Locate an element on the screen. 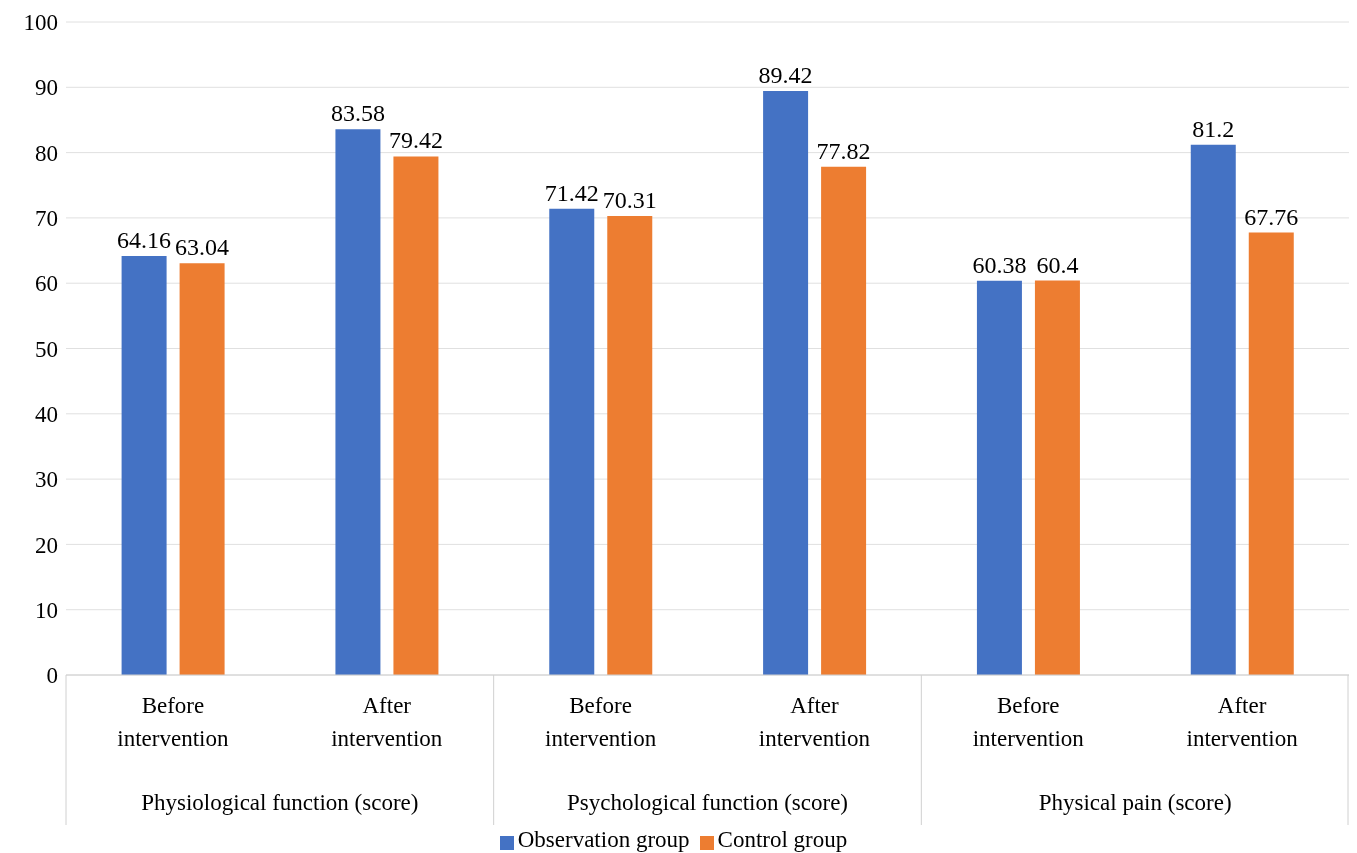 Image resolution: width=1357 pixels, height=853 pixels. data-label: 89.42 is located at coordinates (785, 75).